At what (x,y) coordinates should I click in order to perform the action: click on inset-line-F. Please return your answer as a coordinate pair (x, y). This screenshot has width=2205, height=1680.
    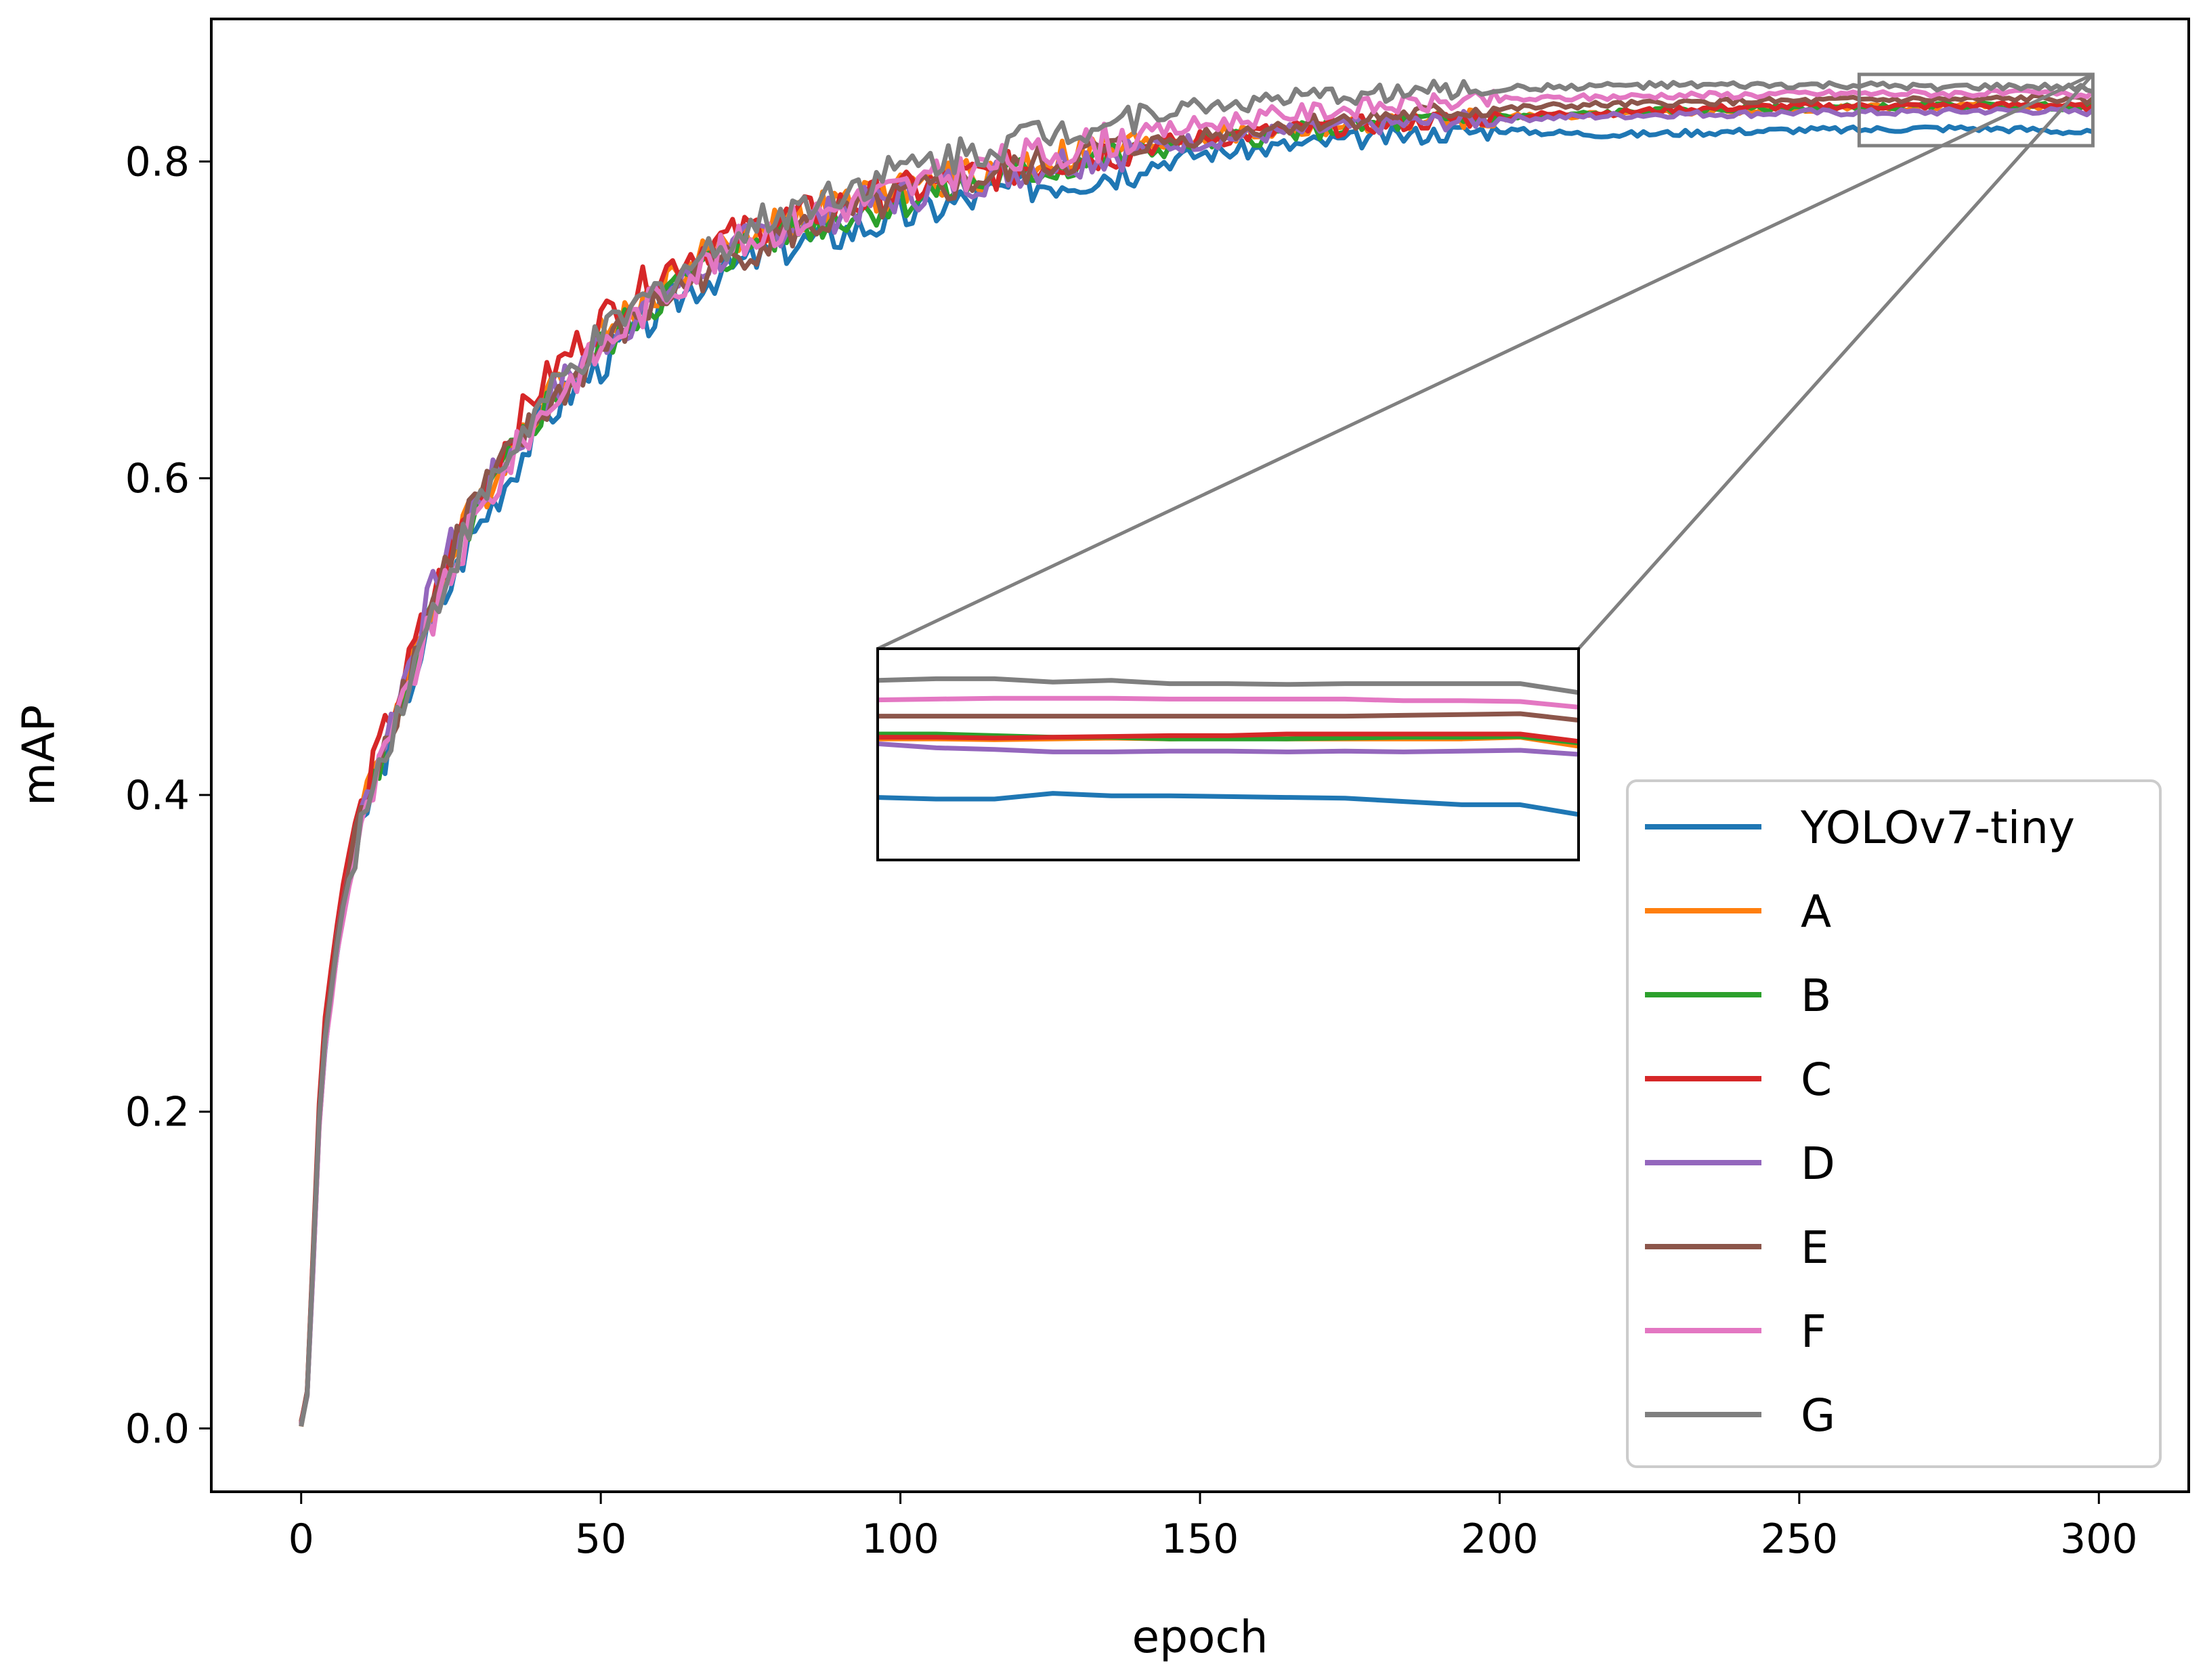
    Looking at the image, I should click on (1228, 703).